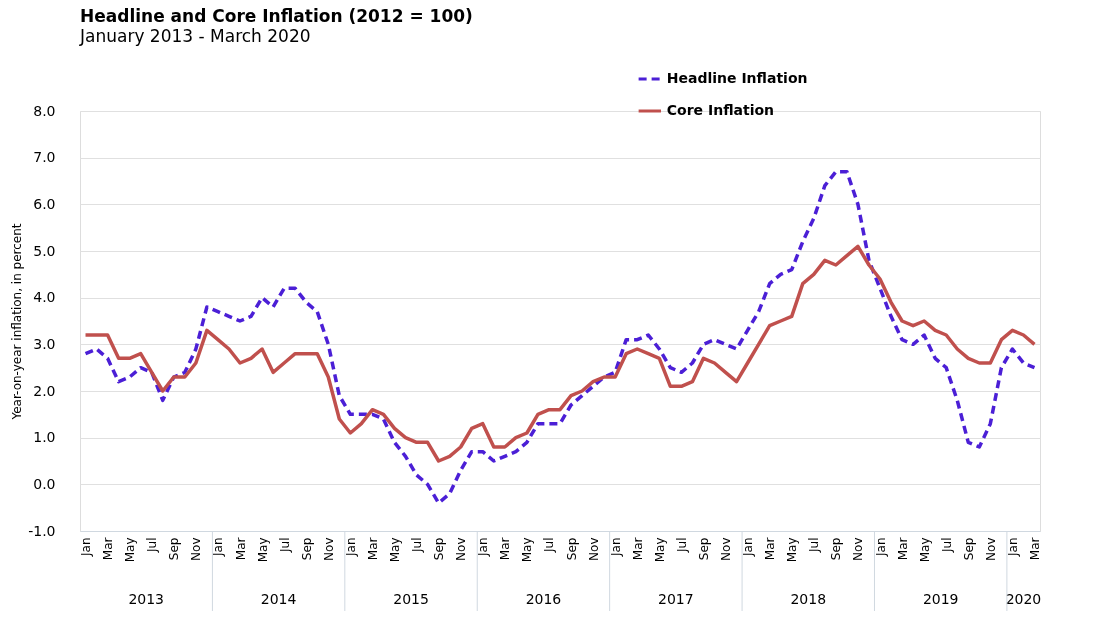 This screenshot has height=637, width=1118. What do you see at coordinates (42, 530) in the screenshot?
I see `y-tick-label: -1.0` at bounding box center [42, 530].